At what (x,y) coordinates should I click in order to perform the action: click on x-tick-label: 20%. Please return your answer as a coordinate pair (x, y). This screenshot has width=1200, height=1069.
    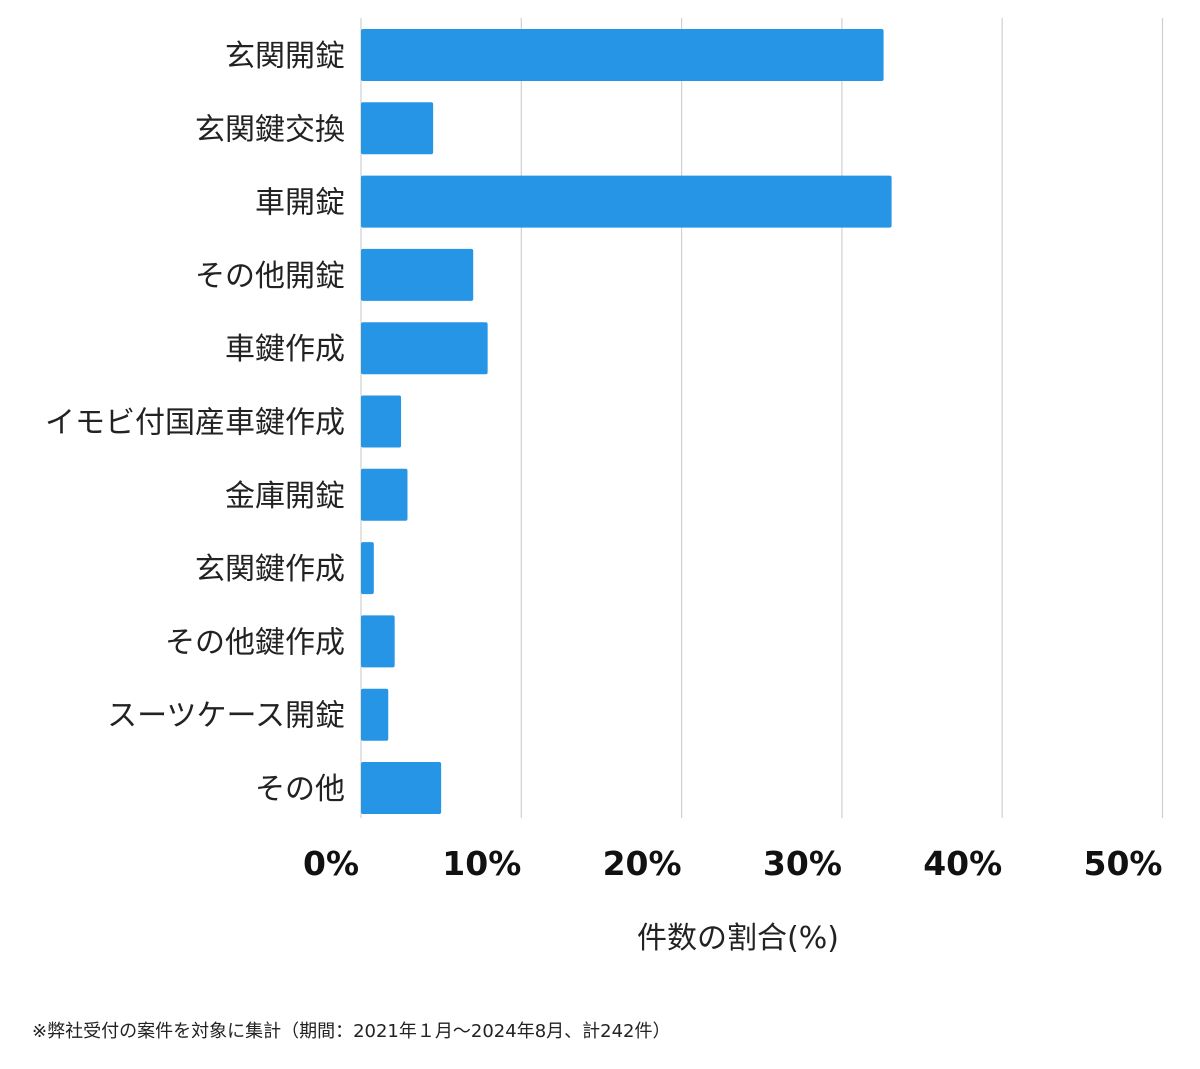
    Looking at the image, I should click on (642, 863).